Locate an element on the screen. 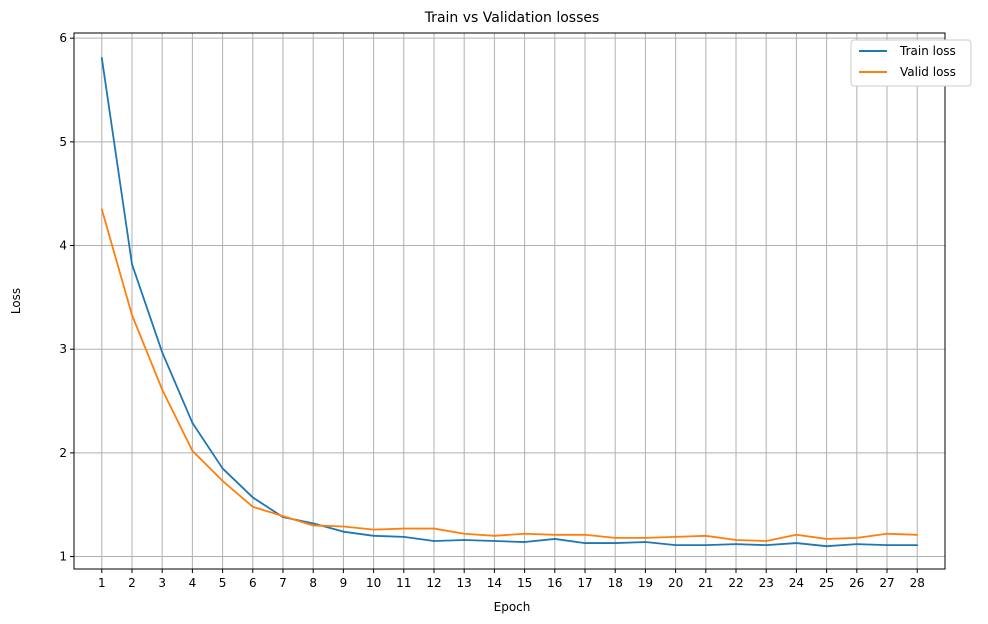 The width and height of the screenshot is (988, 624). x-tick-label: 16 is located at coordinates (554, 583).